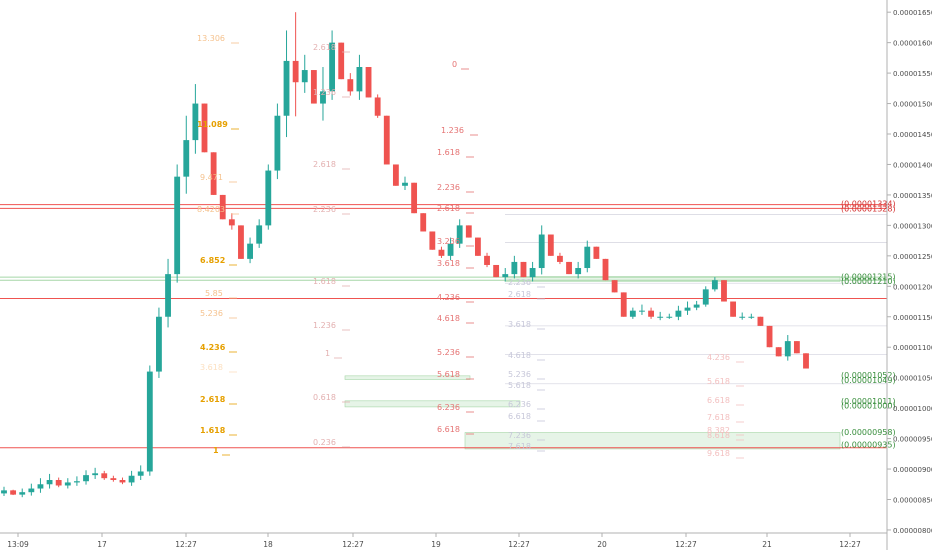 The width and height of the screenshot is (932, 554). I want to click on price-tag-label: (0.00001049), so click(868, 380).